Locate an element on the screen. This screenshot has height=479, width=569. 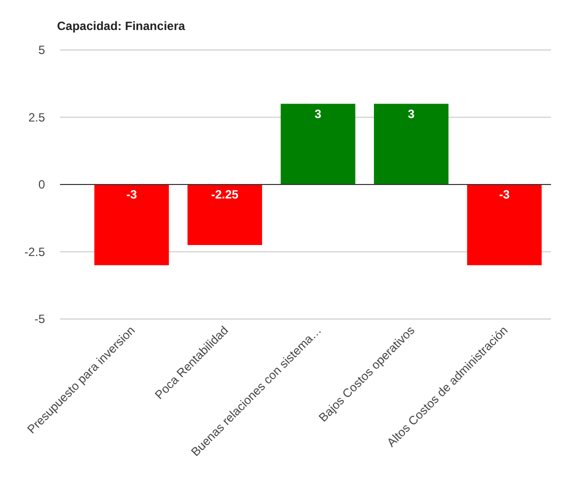
y-tick-label: 0 is located at coordinates (42, 185).